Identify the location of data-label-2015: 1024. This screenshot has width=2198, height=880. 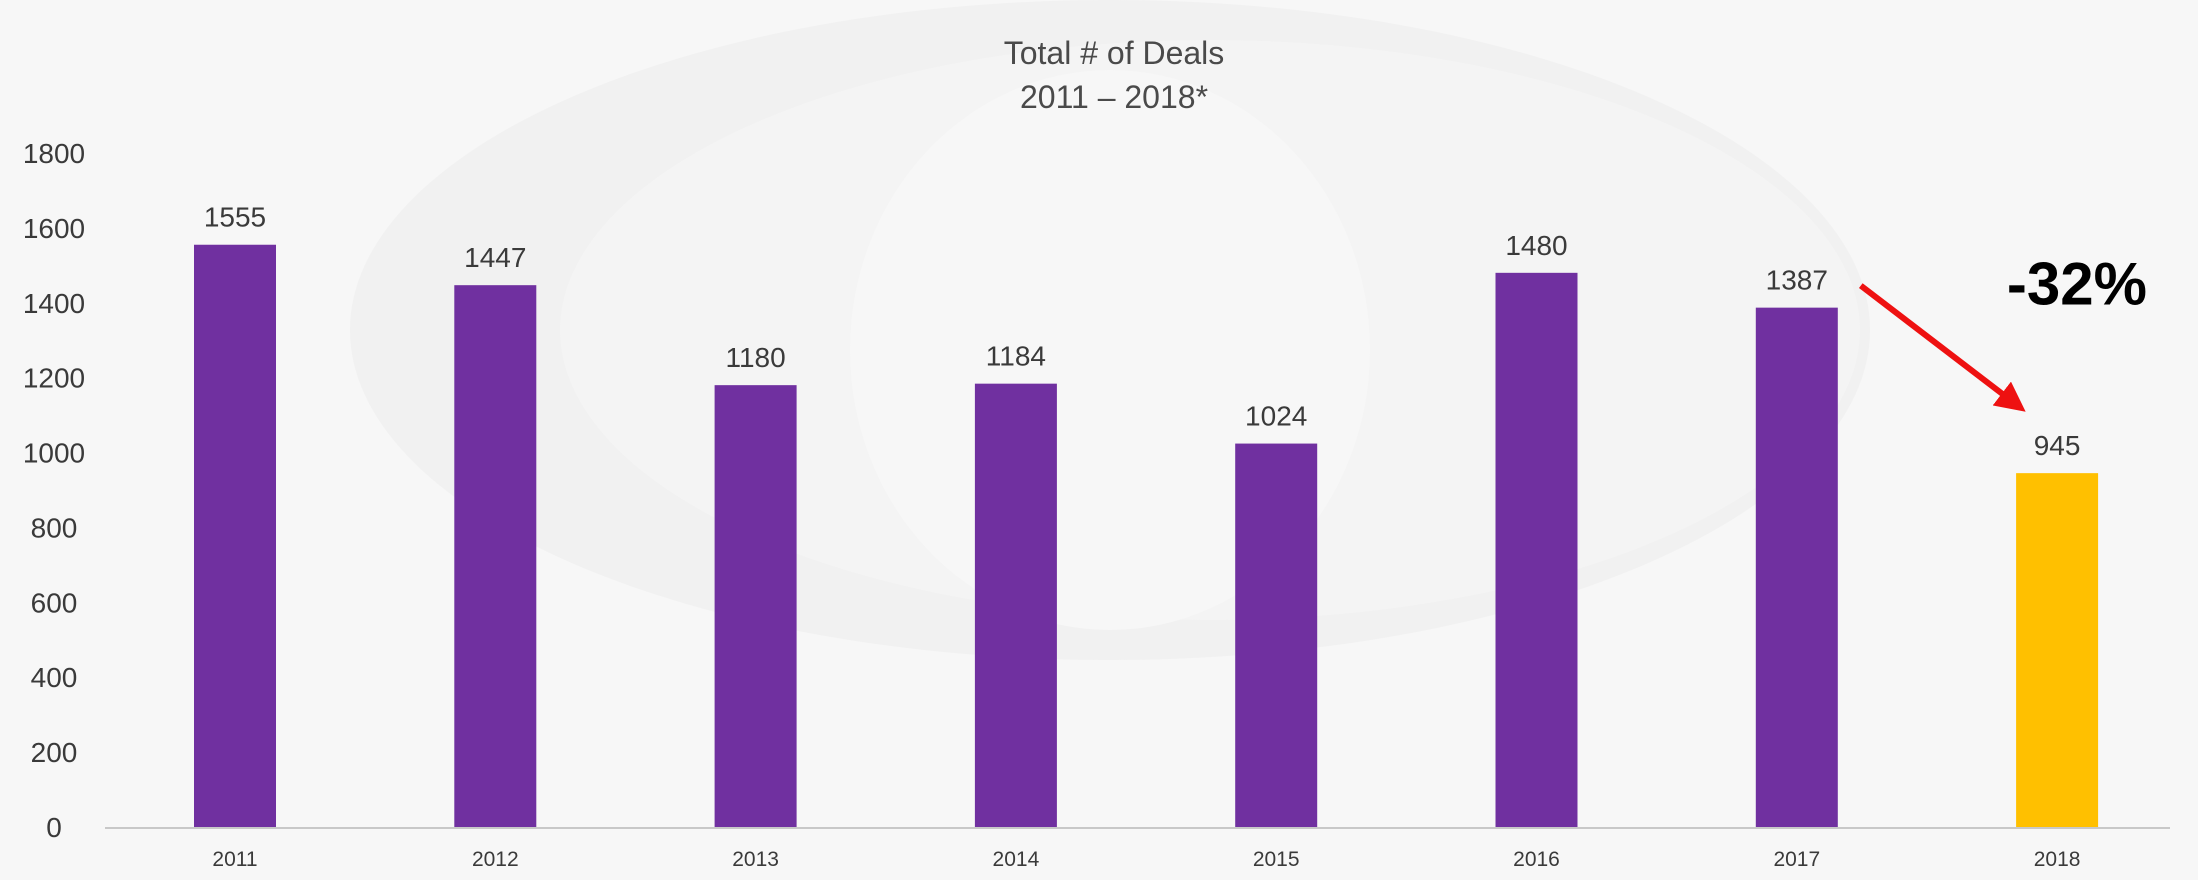
(1276, 416).